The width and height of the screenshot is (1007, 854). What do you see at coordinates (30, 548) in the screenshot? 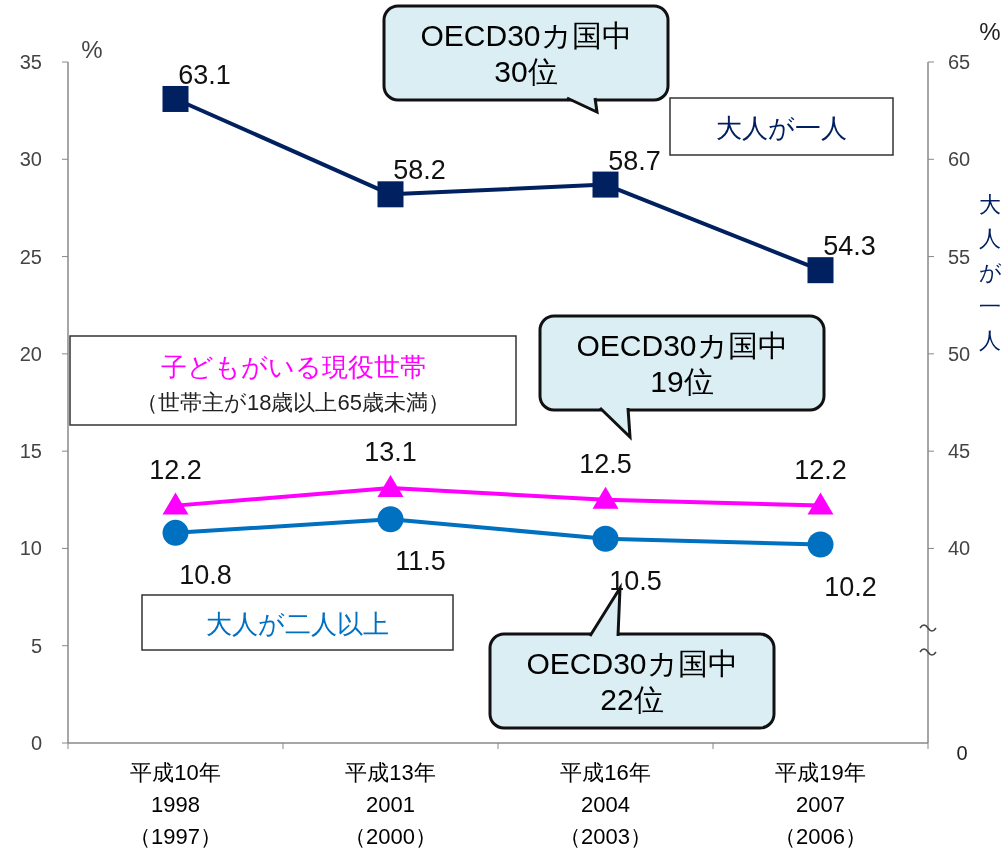
I see `y-tick-label: 10` at bounding box center [30, 548].